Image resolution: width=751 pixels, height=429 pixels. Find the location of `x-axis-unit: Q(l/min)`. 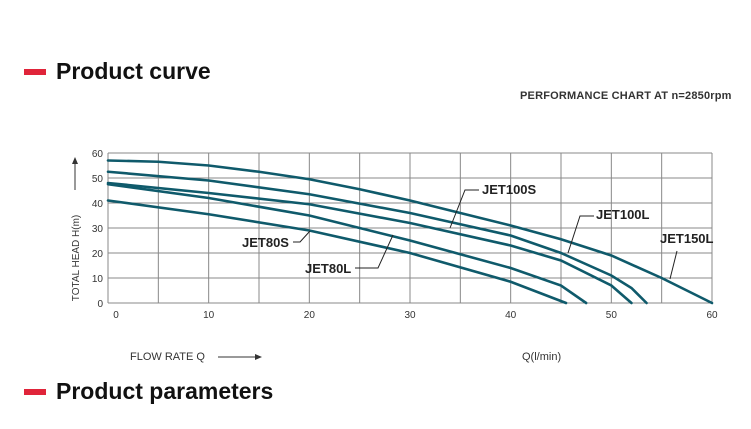

x-axis-unit: Q(l/min) is located at coordinates (541, 357).